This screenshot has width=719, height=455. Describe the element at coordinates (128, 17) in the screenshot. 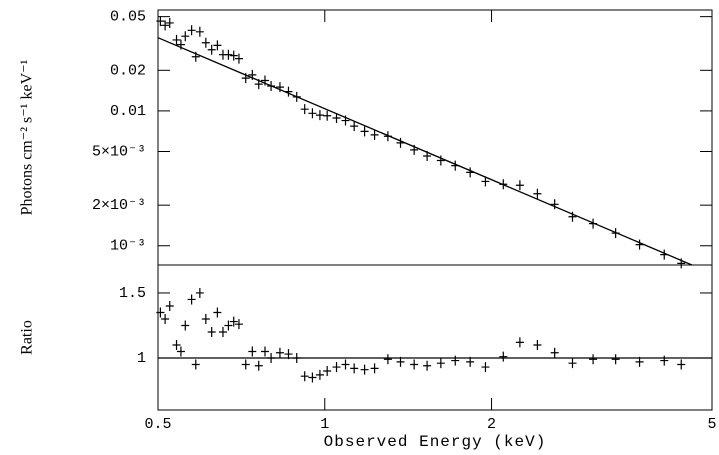

I see `y-tick-label: 0.05` at that location.